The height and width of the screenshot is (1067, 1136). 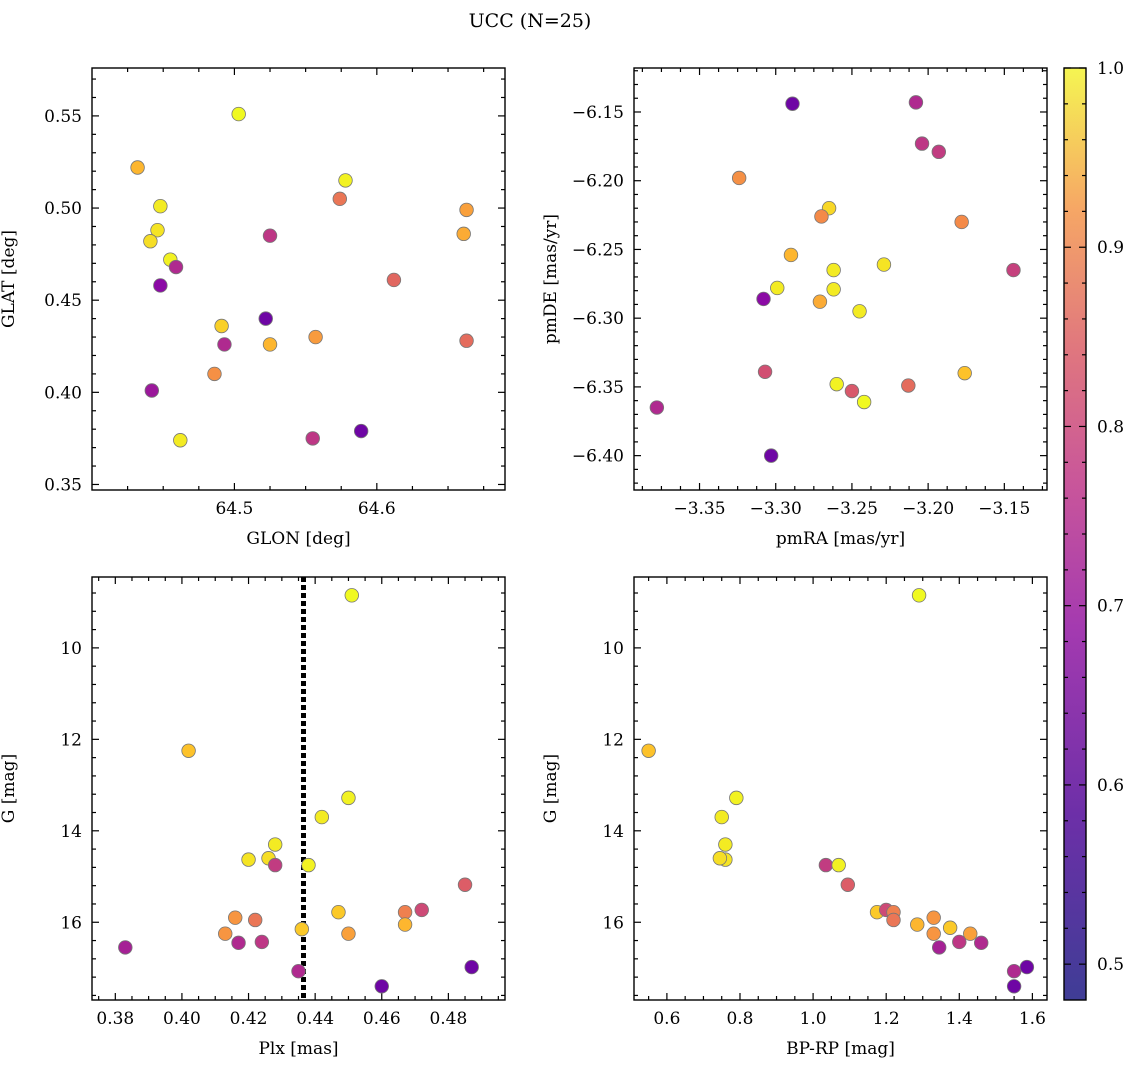 What do you see at coordinates (598, 182) in the screenshot?
I see `y-tick-label: −6.20` at bounding box center [598, 182].